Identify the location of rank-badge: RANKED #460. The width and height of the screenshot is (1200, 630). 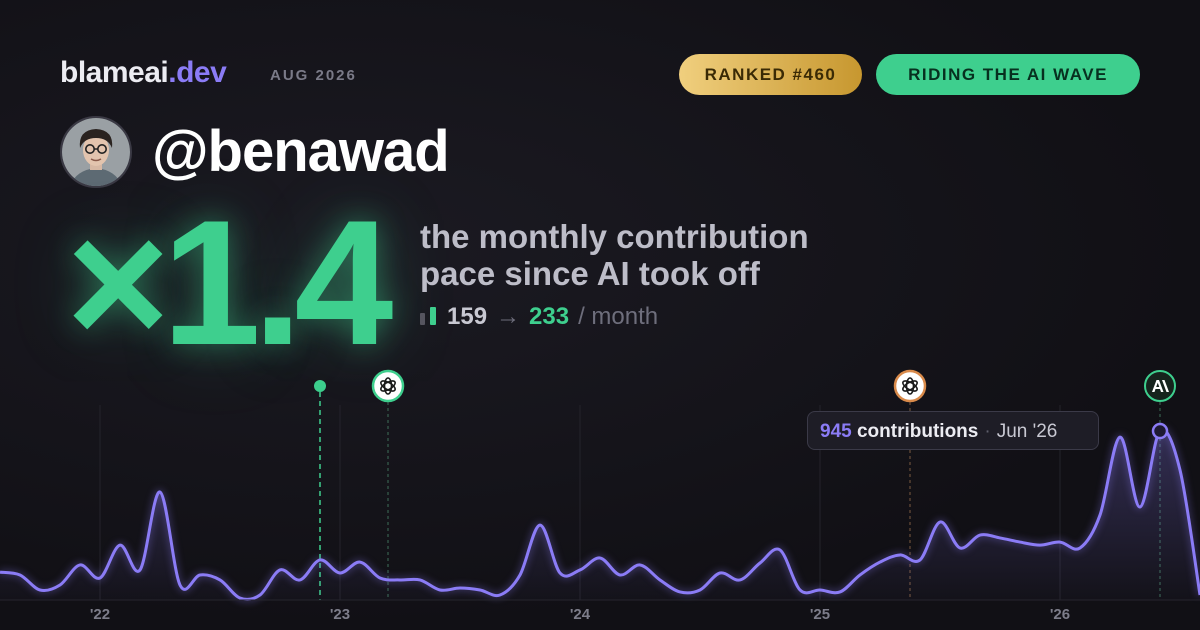
(770, 74).